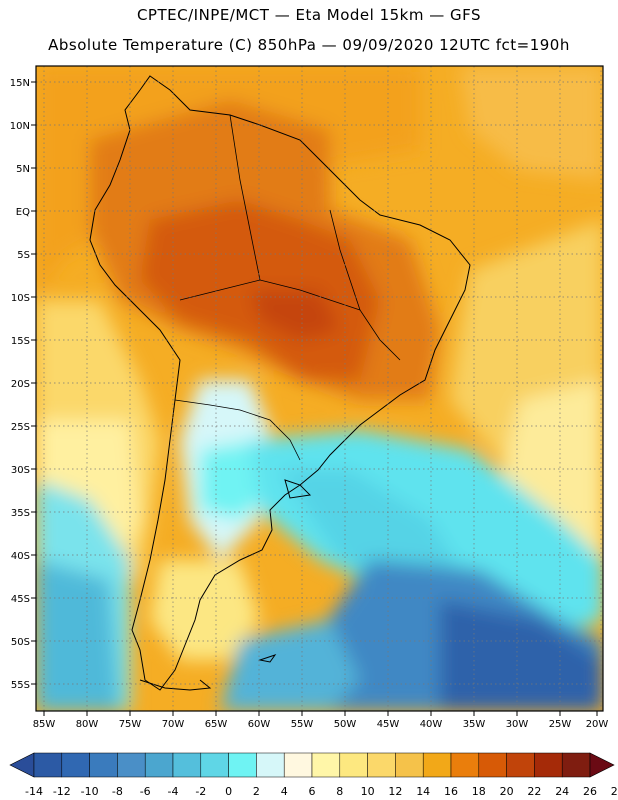 The image size is (618, 800). Describe the element at coordinates (590, 791) in the screenshot. I see `colorbar-label: 26` at that location.